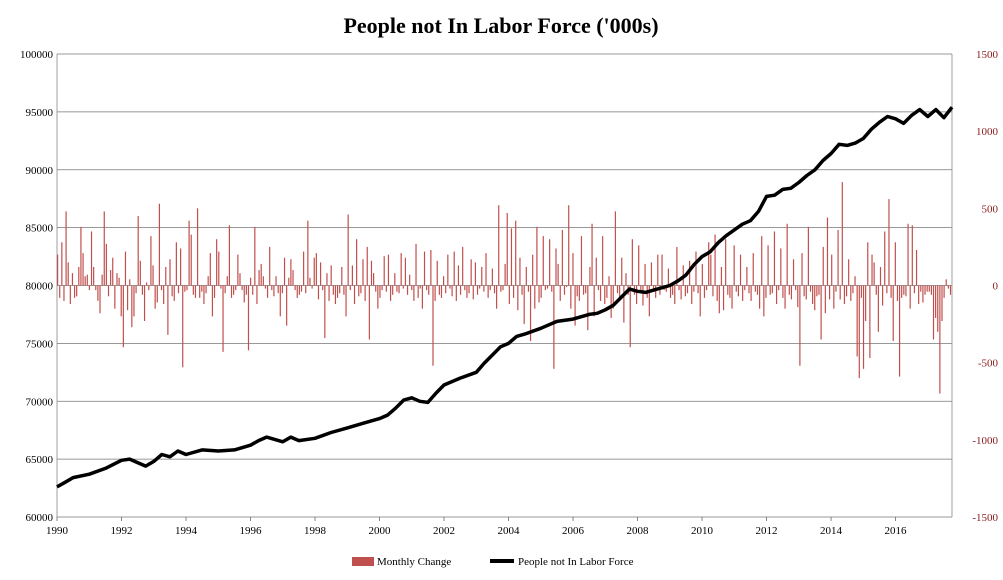 Image resolution: width=1003 pixels, height=580 pixels. What do you see at coordinates (186, 531) in the screenshot?
I see `x-tick-label: 1994` at bounding box center [186, 531].